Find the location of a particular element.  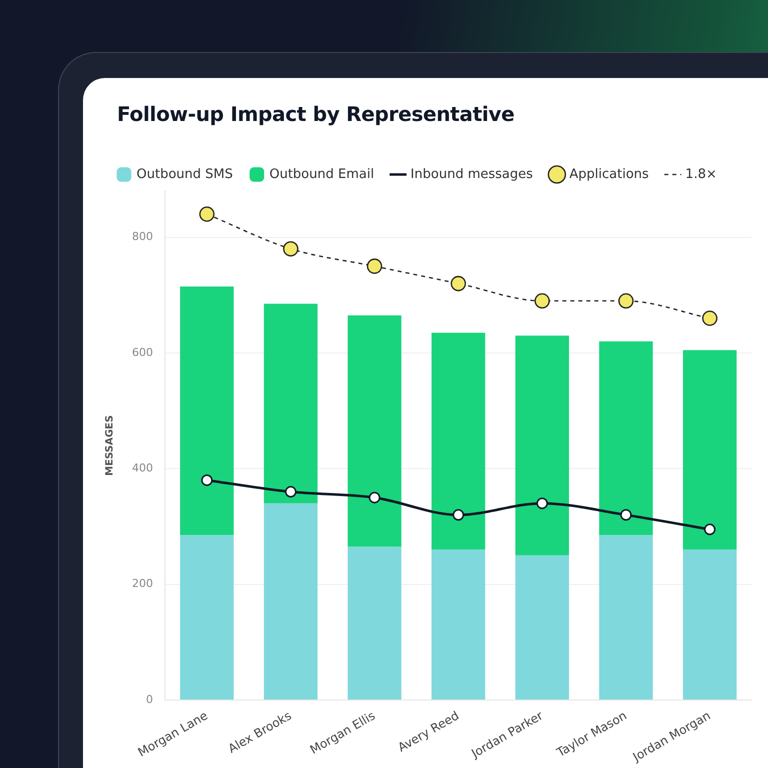

chart-title: Follow-up Impact by Representative is located at coordinates (315, 114).